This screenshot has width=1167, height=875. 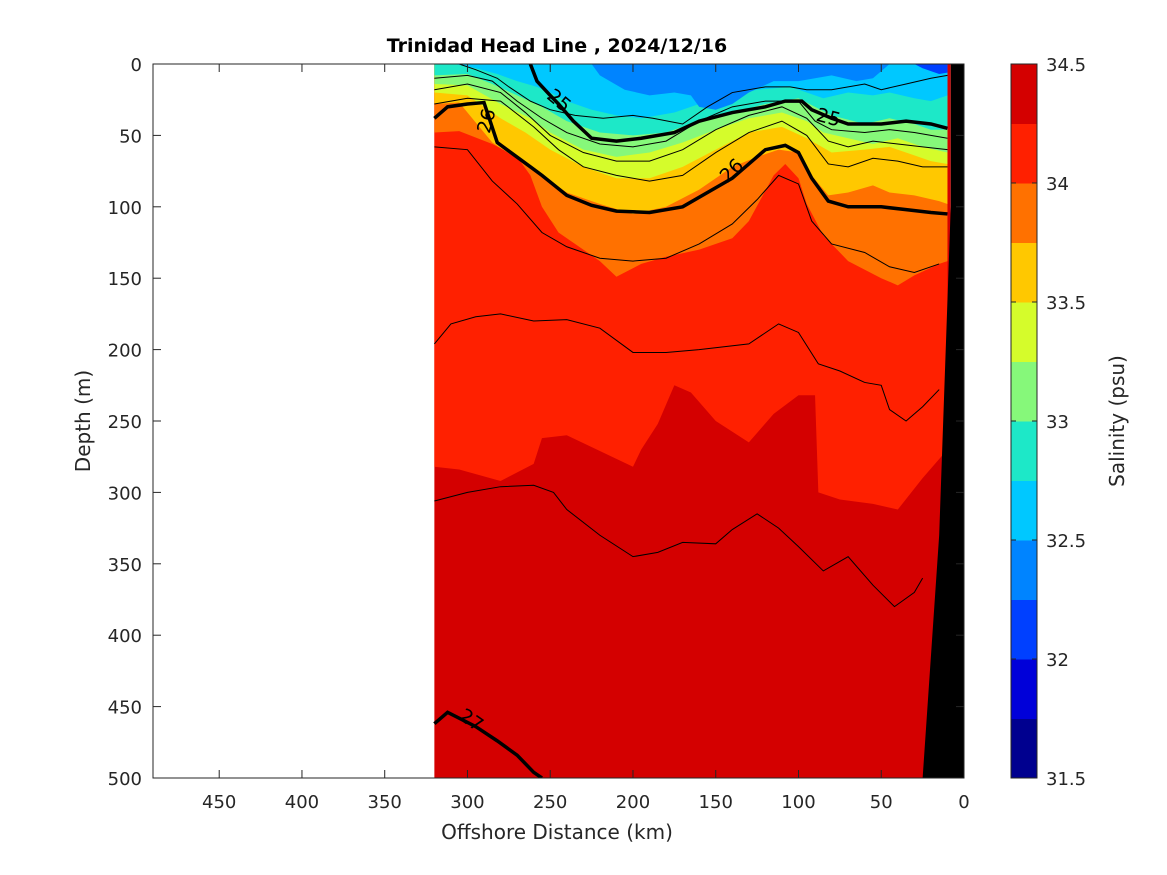 I want to click on x-tick-label: 200, so click(x=633, y=802).